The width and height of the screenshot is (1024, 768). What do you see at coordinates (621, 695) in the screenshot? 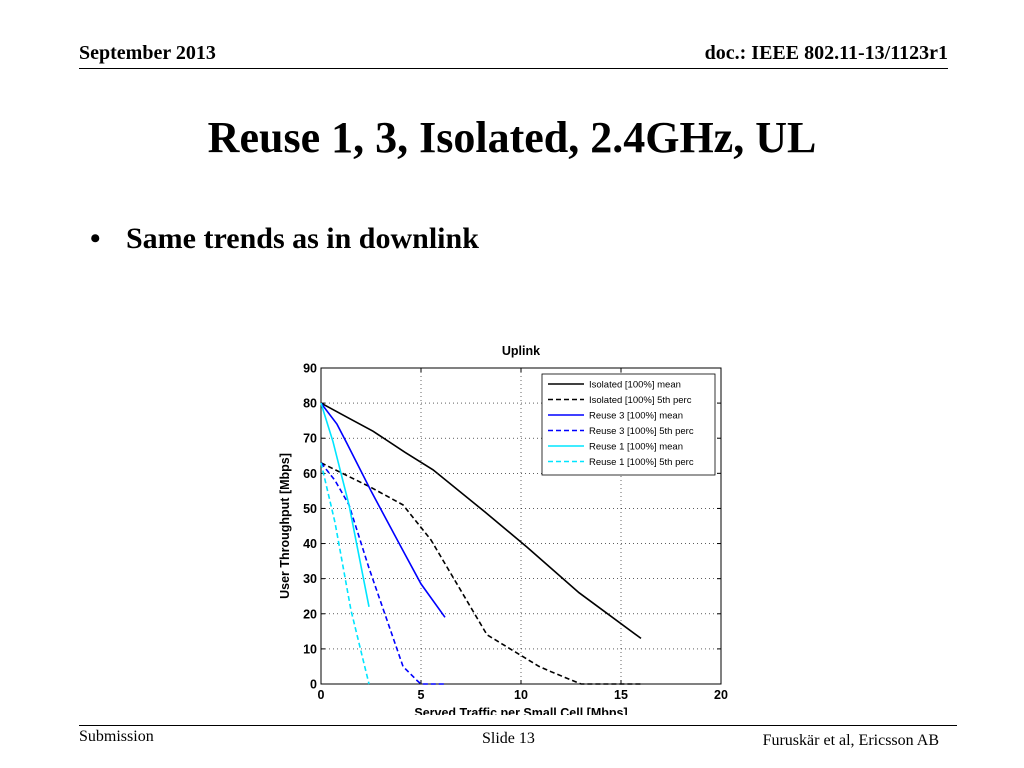
I see `x-tick-label: 15` at bounding box center [621, 695].